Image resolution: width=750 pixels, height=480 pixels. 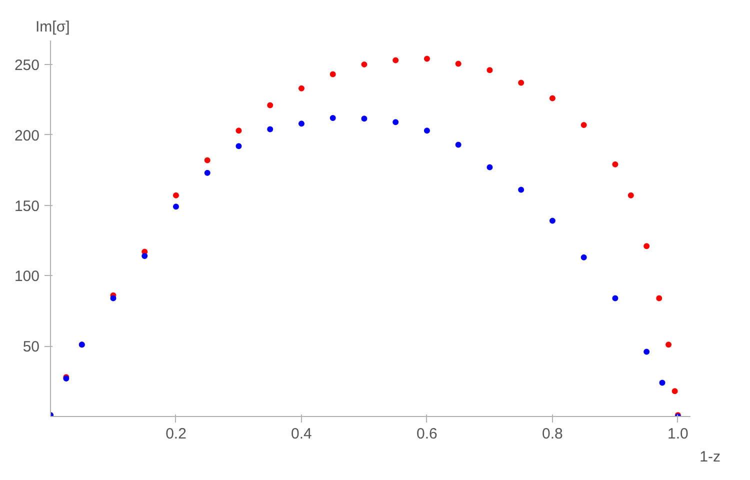 What do you see at coordinates (678, 434) in the screenshot?
I see `x-tick-label: 1.0` at bounding box center [678, 434].